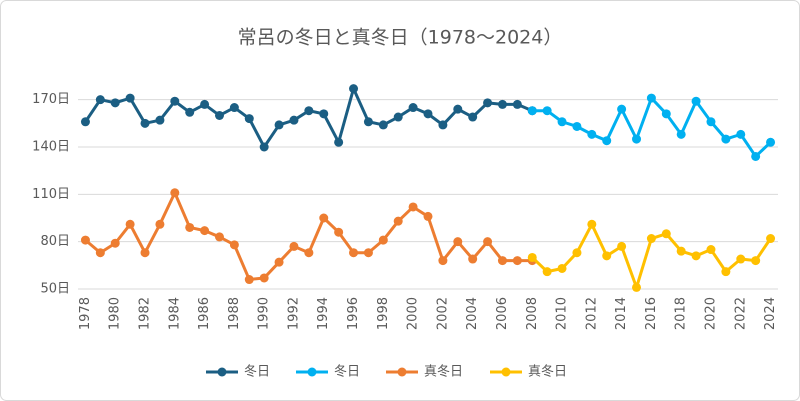 This screenshot has height=401, width=800. What do you see at coordinates (323, 313) in the screenshot?
I see `x-tick-label: 1994` at bounding box center [323, 313].